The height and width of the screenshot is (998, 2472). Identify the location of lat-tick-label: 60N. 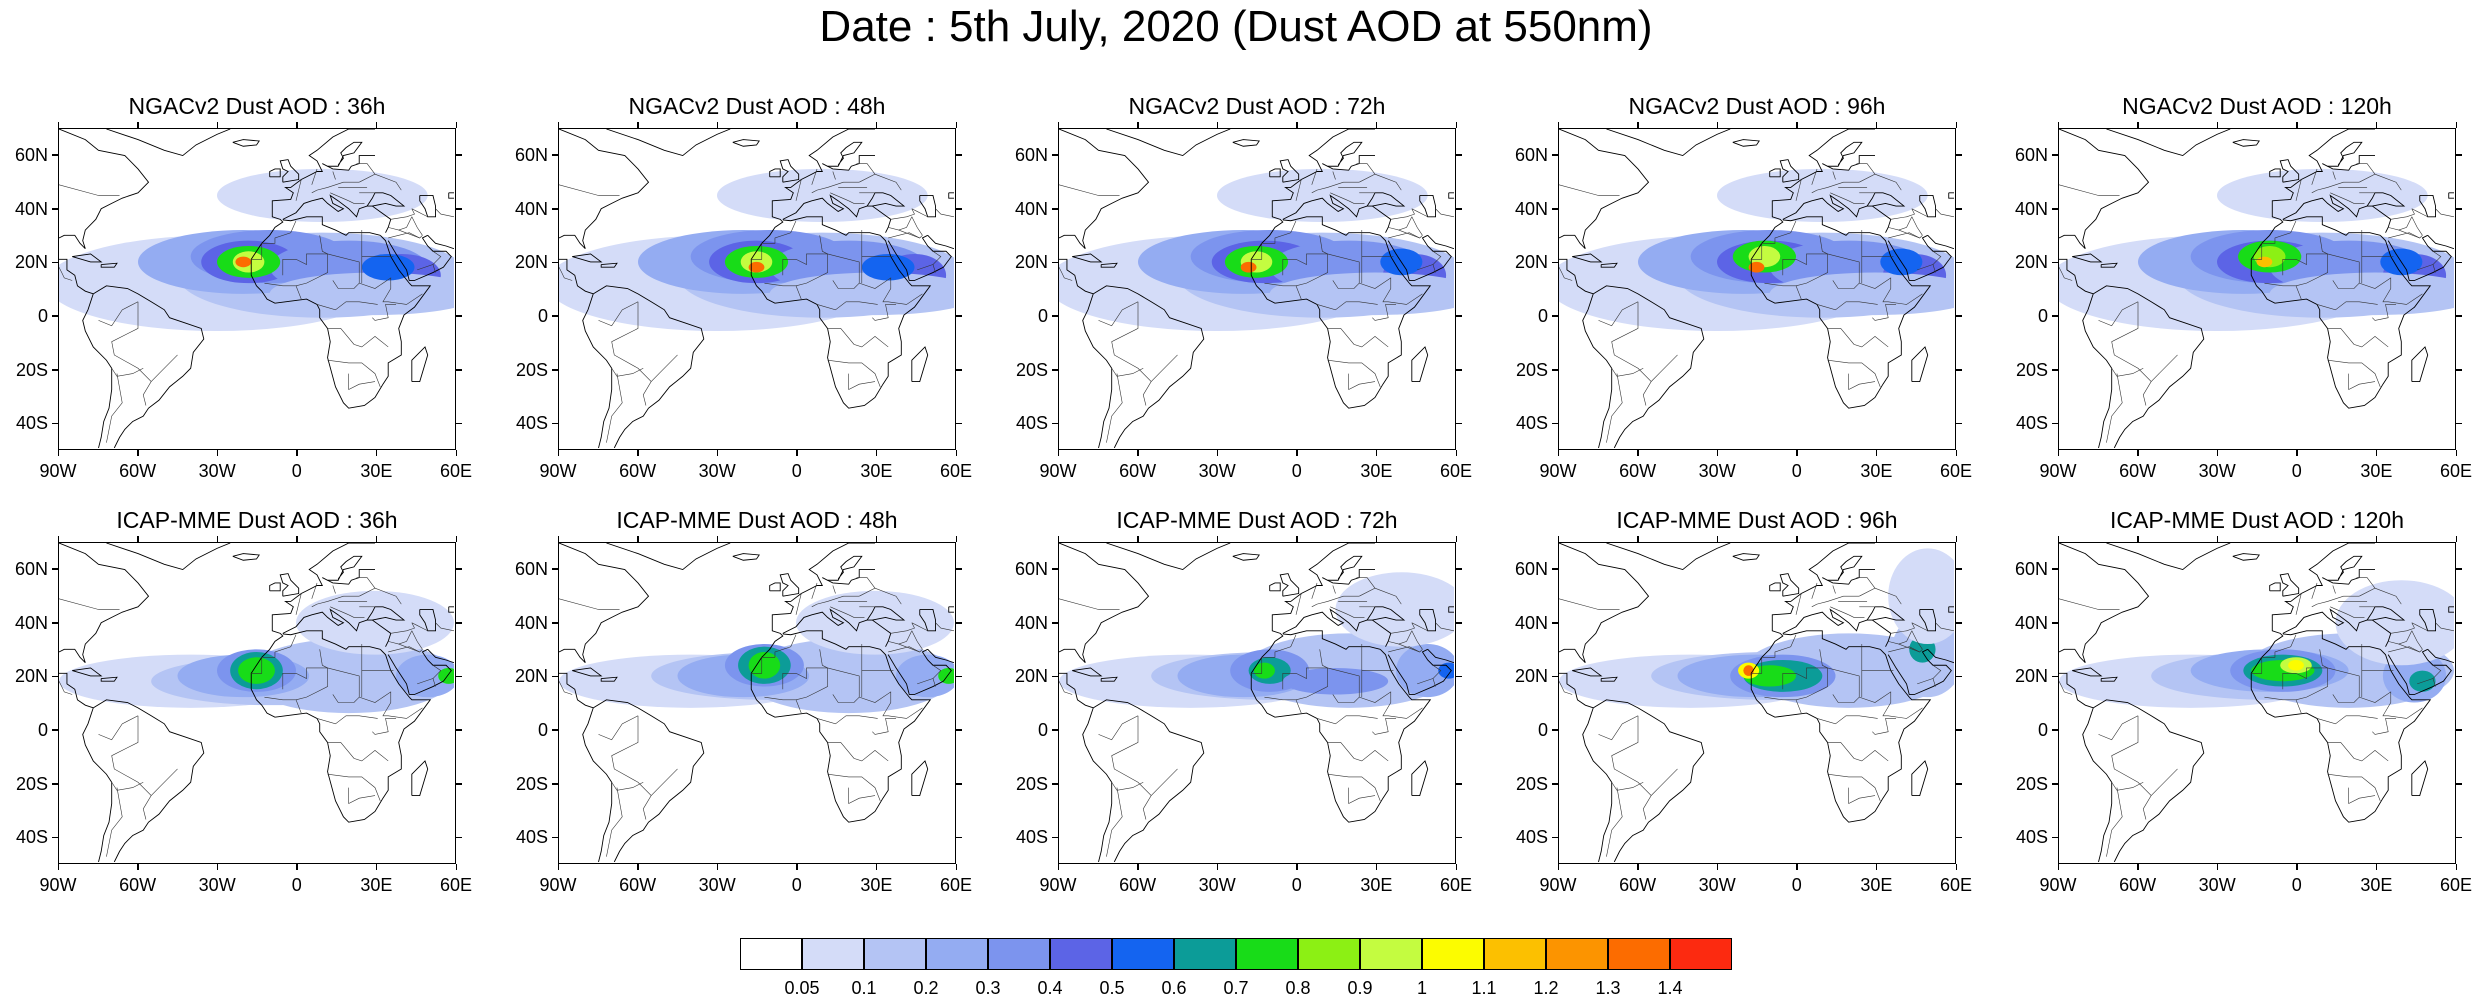
(531, 154).